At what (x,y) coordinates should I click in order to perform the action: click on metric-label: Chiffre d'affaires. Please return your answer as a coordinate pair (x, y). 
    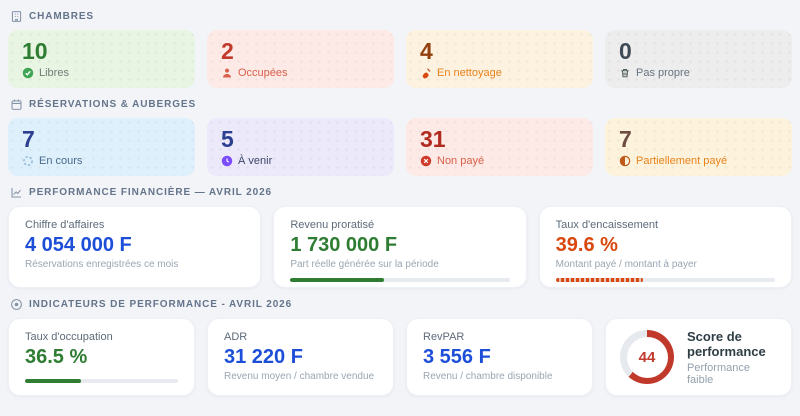
    Looking at the image, I should click on (65, 225).